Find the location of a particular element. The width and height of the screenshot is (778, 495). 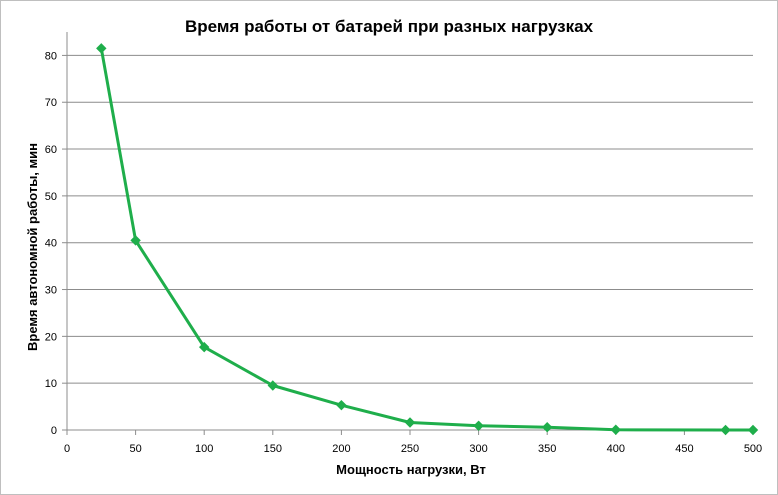

x-tick-label: 350 is located at coordinates (547, 449).